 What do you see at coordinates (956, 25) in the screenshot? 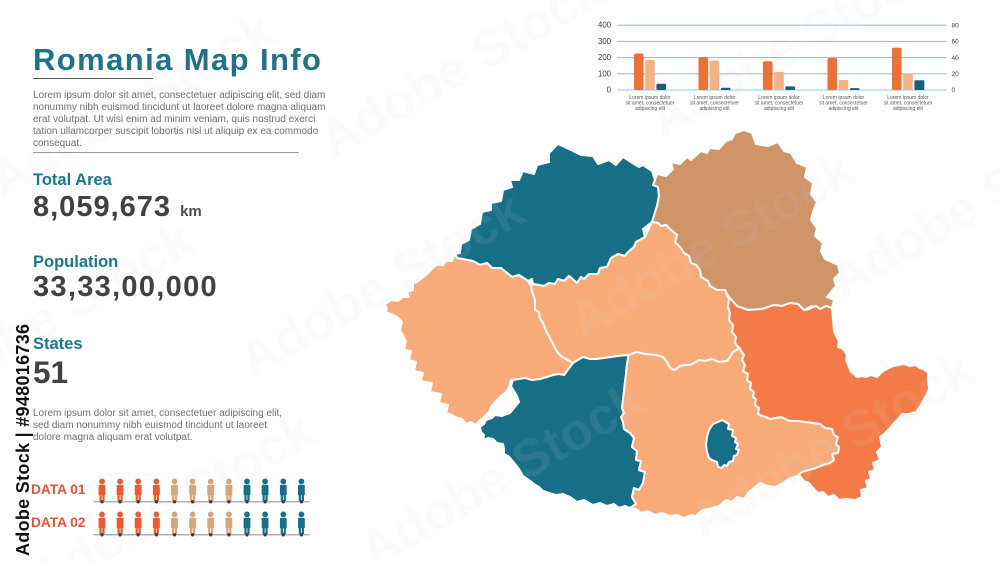
I see `svg-text: 80` at bounding box center [956, 25].